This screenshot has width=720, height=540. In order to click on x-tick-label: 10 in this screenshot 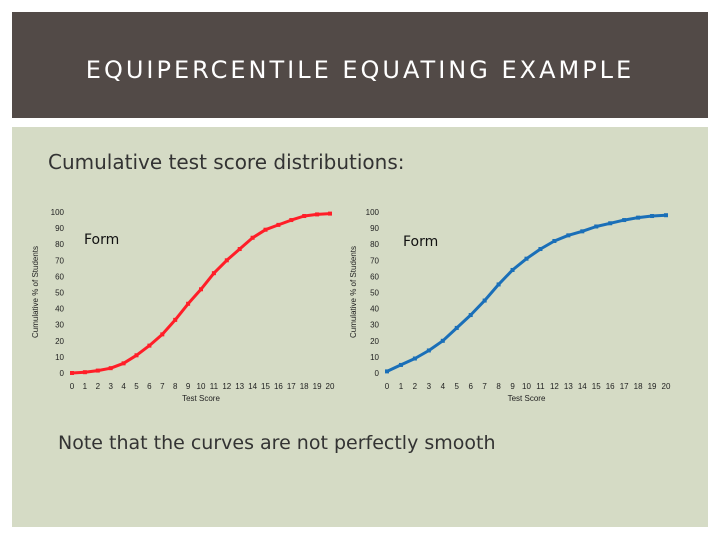, I will do `click(526, 386)`.